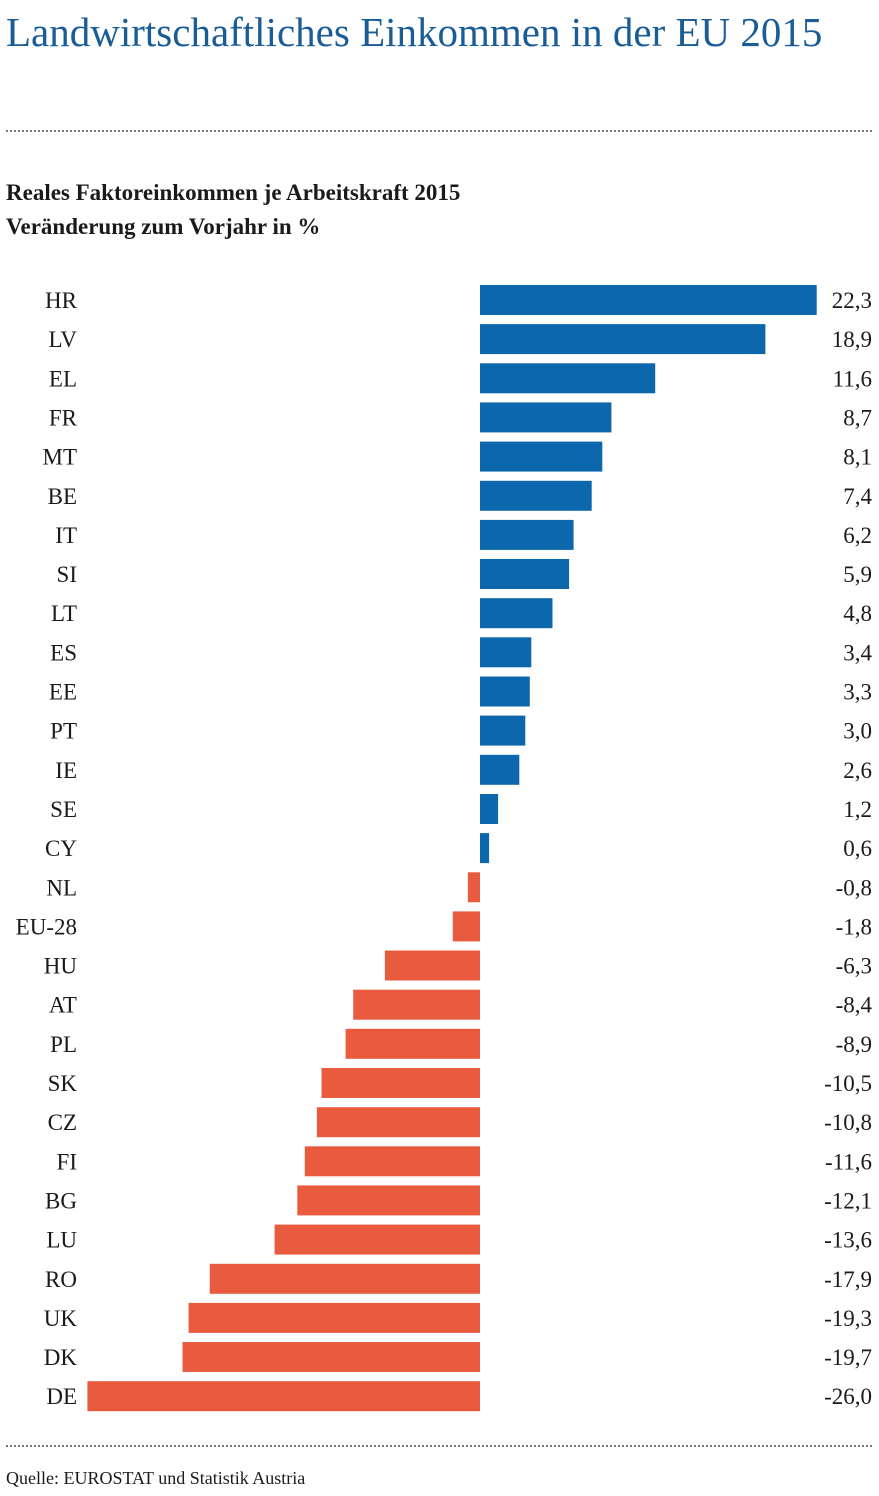  What do you see at coordinates (61, 848) in the screenshot?
I see `category-label-cy: CY` at bounding box center [61, 848].